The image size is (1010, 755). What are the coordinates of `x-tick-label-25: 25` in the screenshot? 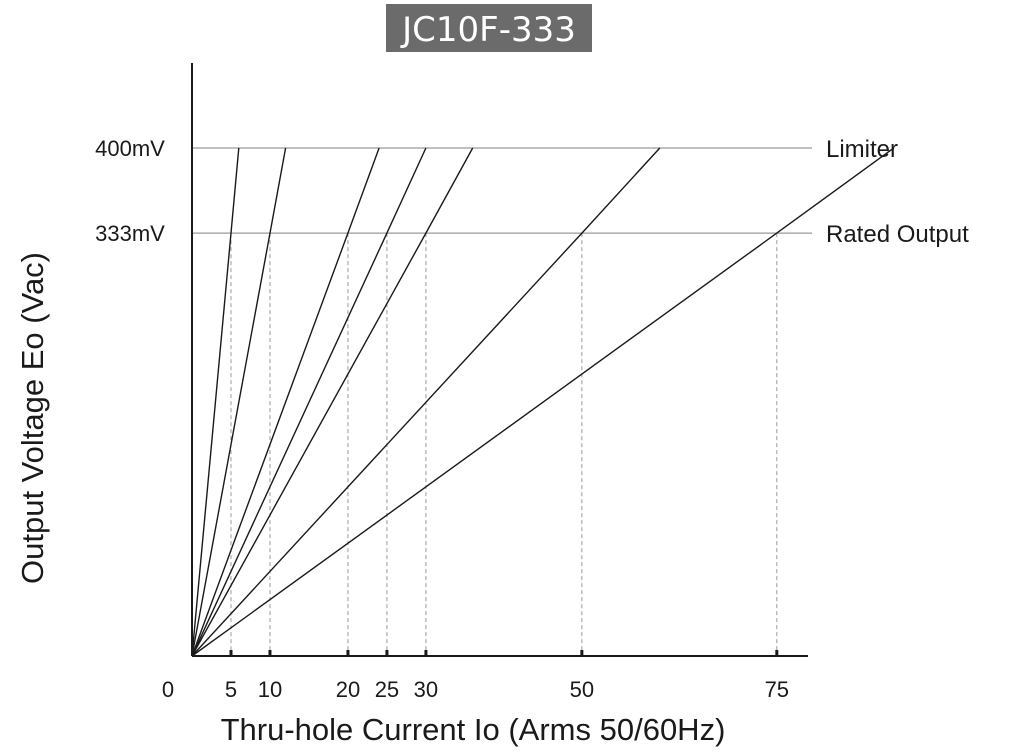 It's located at (387, 689).